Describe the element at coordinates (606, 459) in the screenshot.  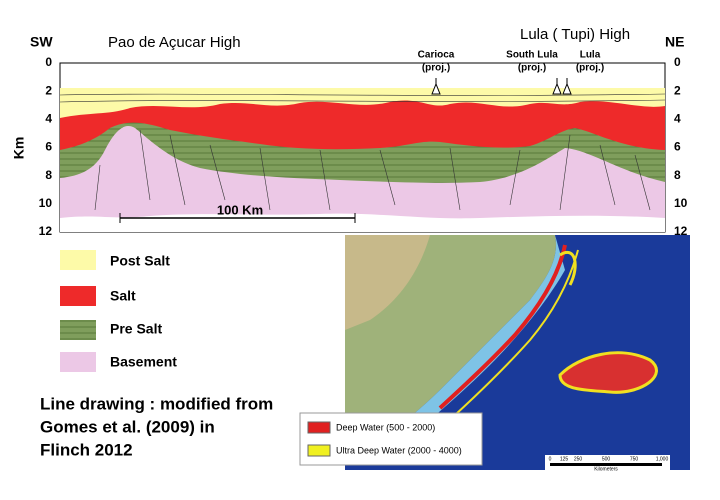
I see `map-scale-tick: 500` at that location.